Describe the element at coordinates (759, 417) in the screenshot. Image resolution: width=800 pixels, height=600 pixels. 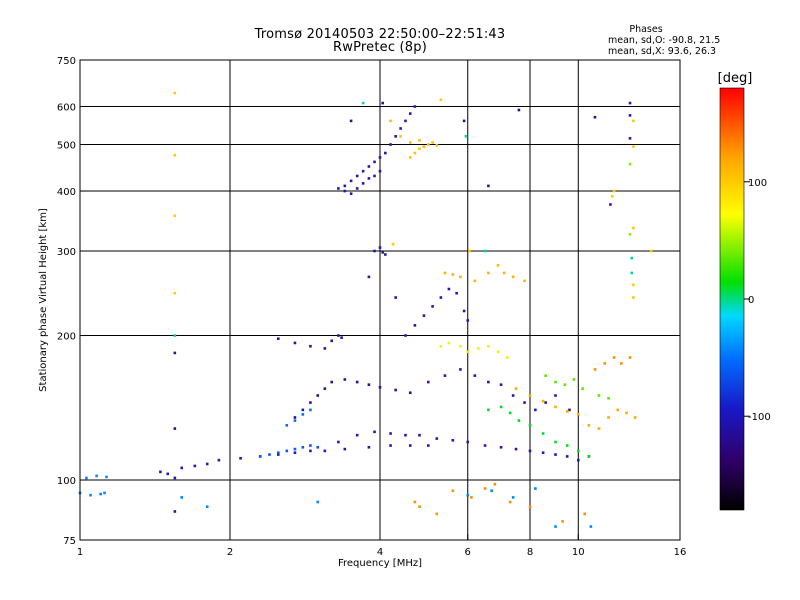
I see `colorbar-tick-label: -100` at that location.